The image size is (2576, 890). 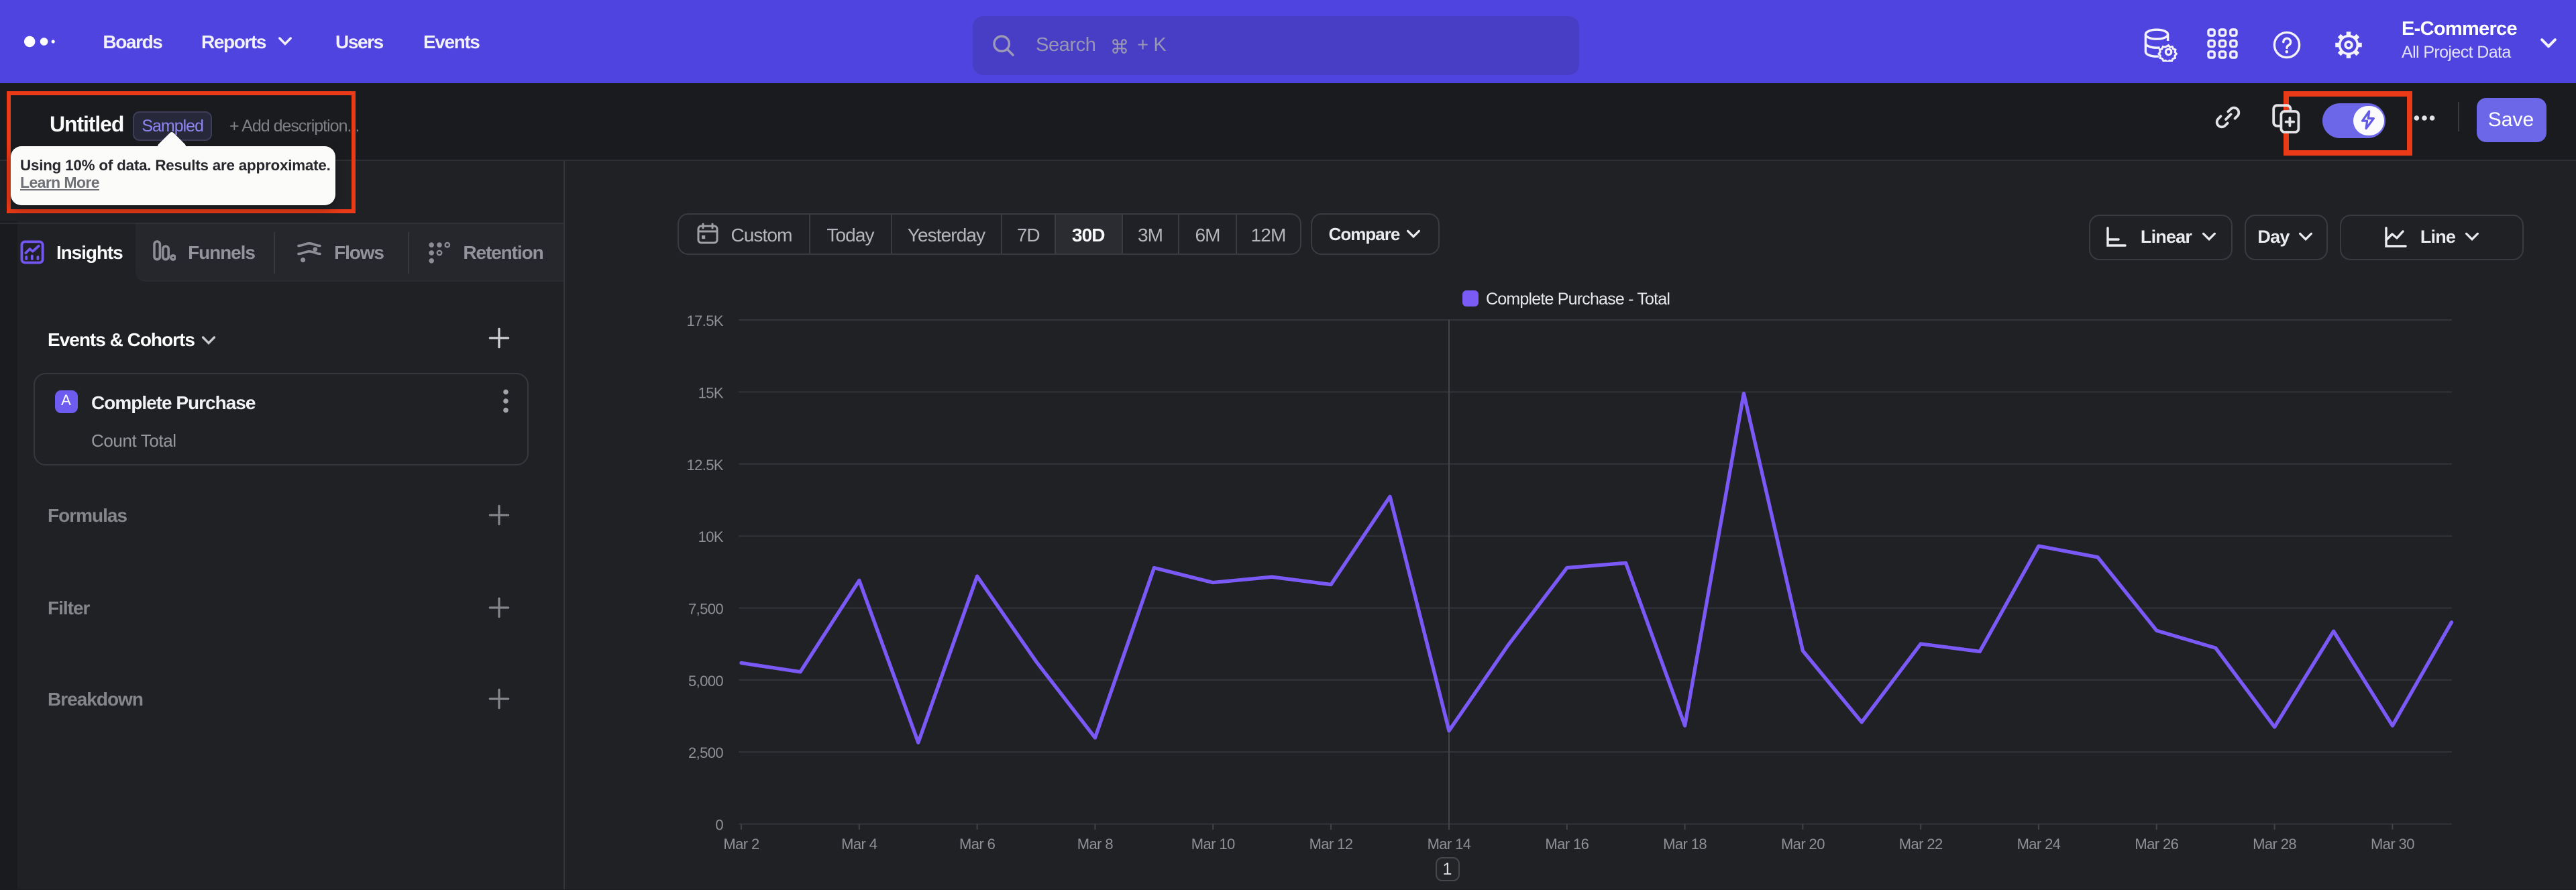 What do you see at coordinates (1095, 844) in the screenshot?
I see `svg-text: Mar 8` at bounding box center [1095, 844].